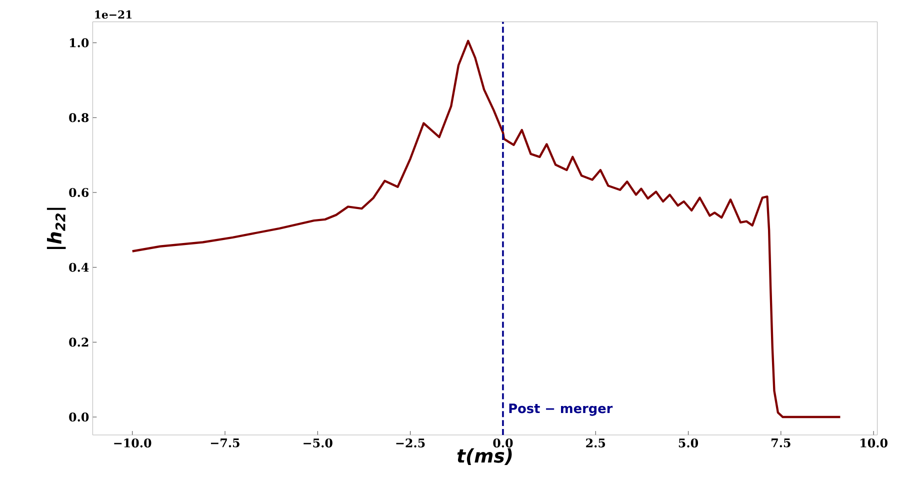 Image resolution: width=915 pixels, height=483 pixels. Describe the element at coordinates (56, 229) in the screenshot. I see `y-axis-title: |h$_{22}$|` at that location.